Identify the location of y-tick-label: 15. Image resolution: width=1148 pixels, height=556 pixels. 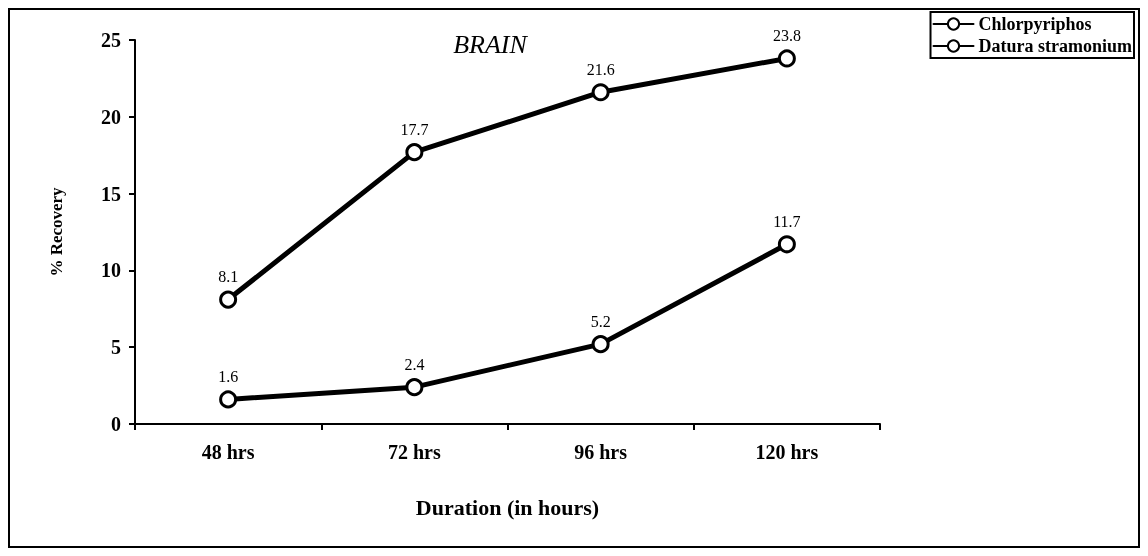
(111, 193).